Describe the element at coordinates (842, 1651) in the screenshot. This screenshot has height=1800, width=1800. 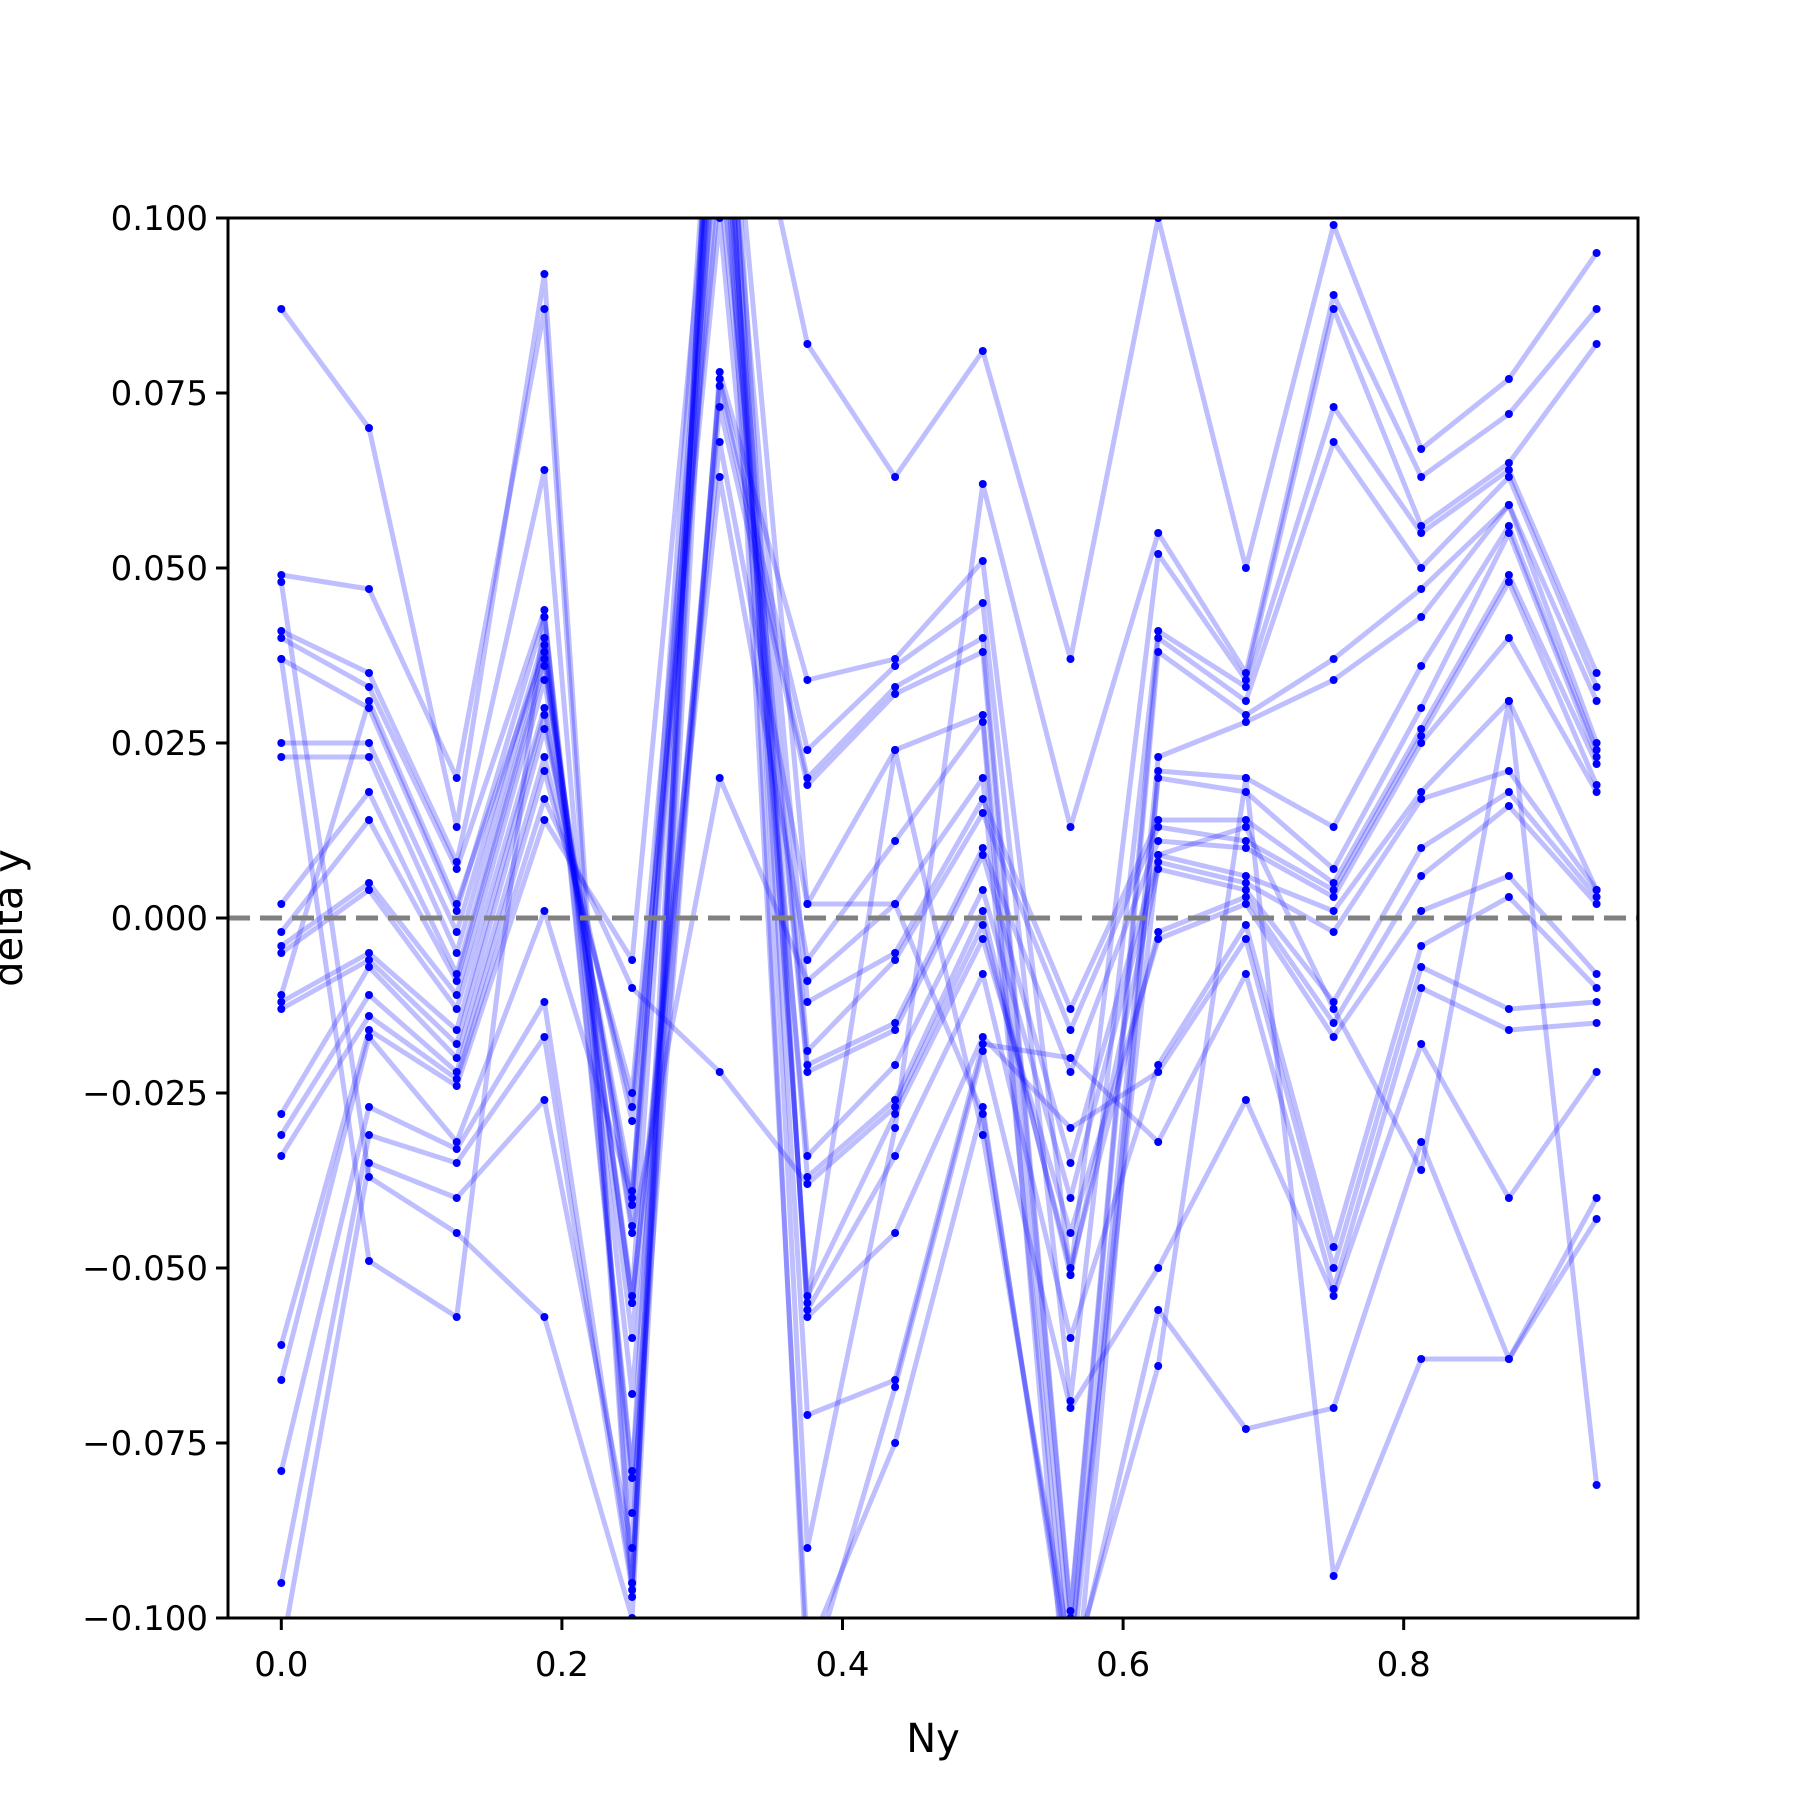
I see `x-axis: 0.0 0.2 0.4 0.6 0.8` at that location.